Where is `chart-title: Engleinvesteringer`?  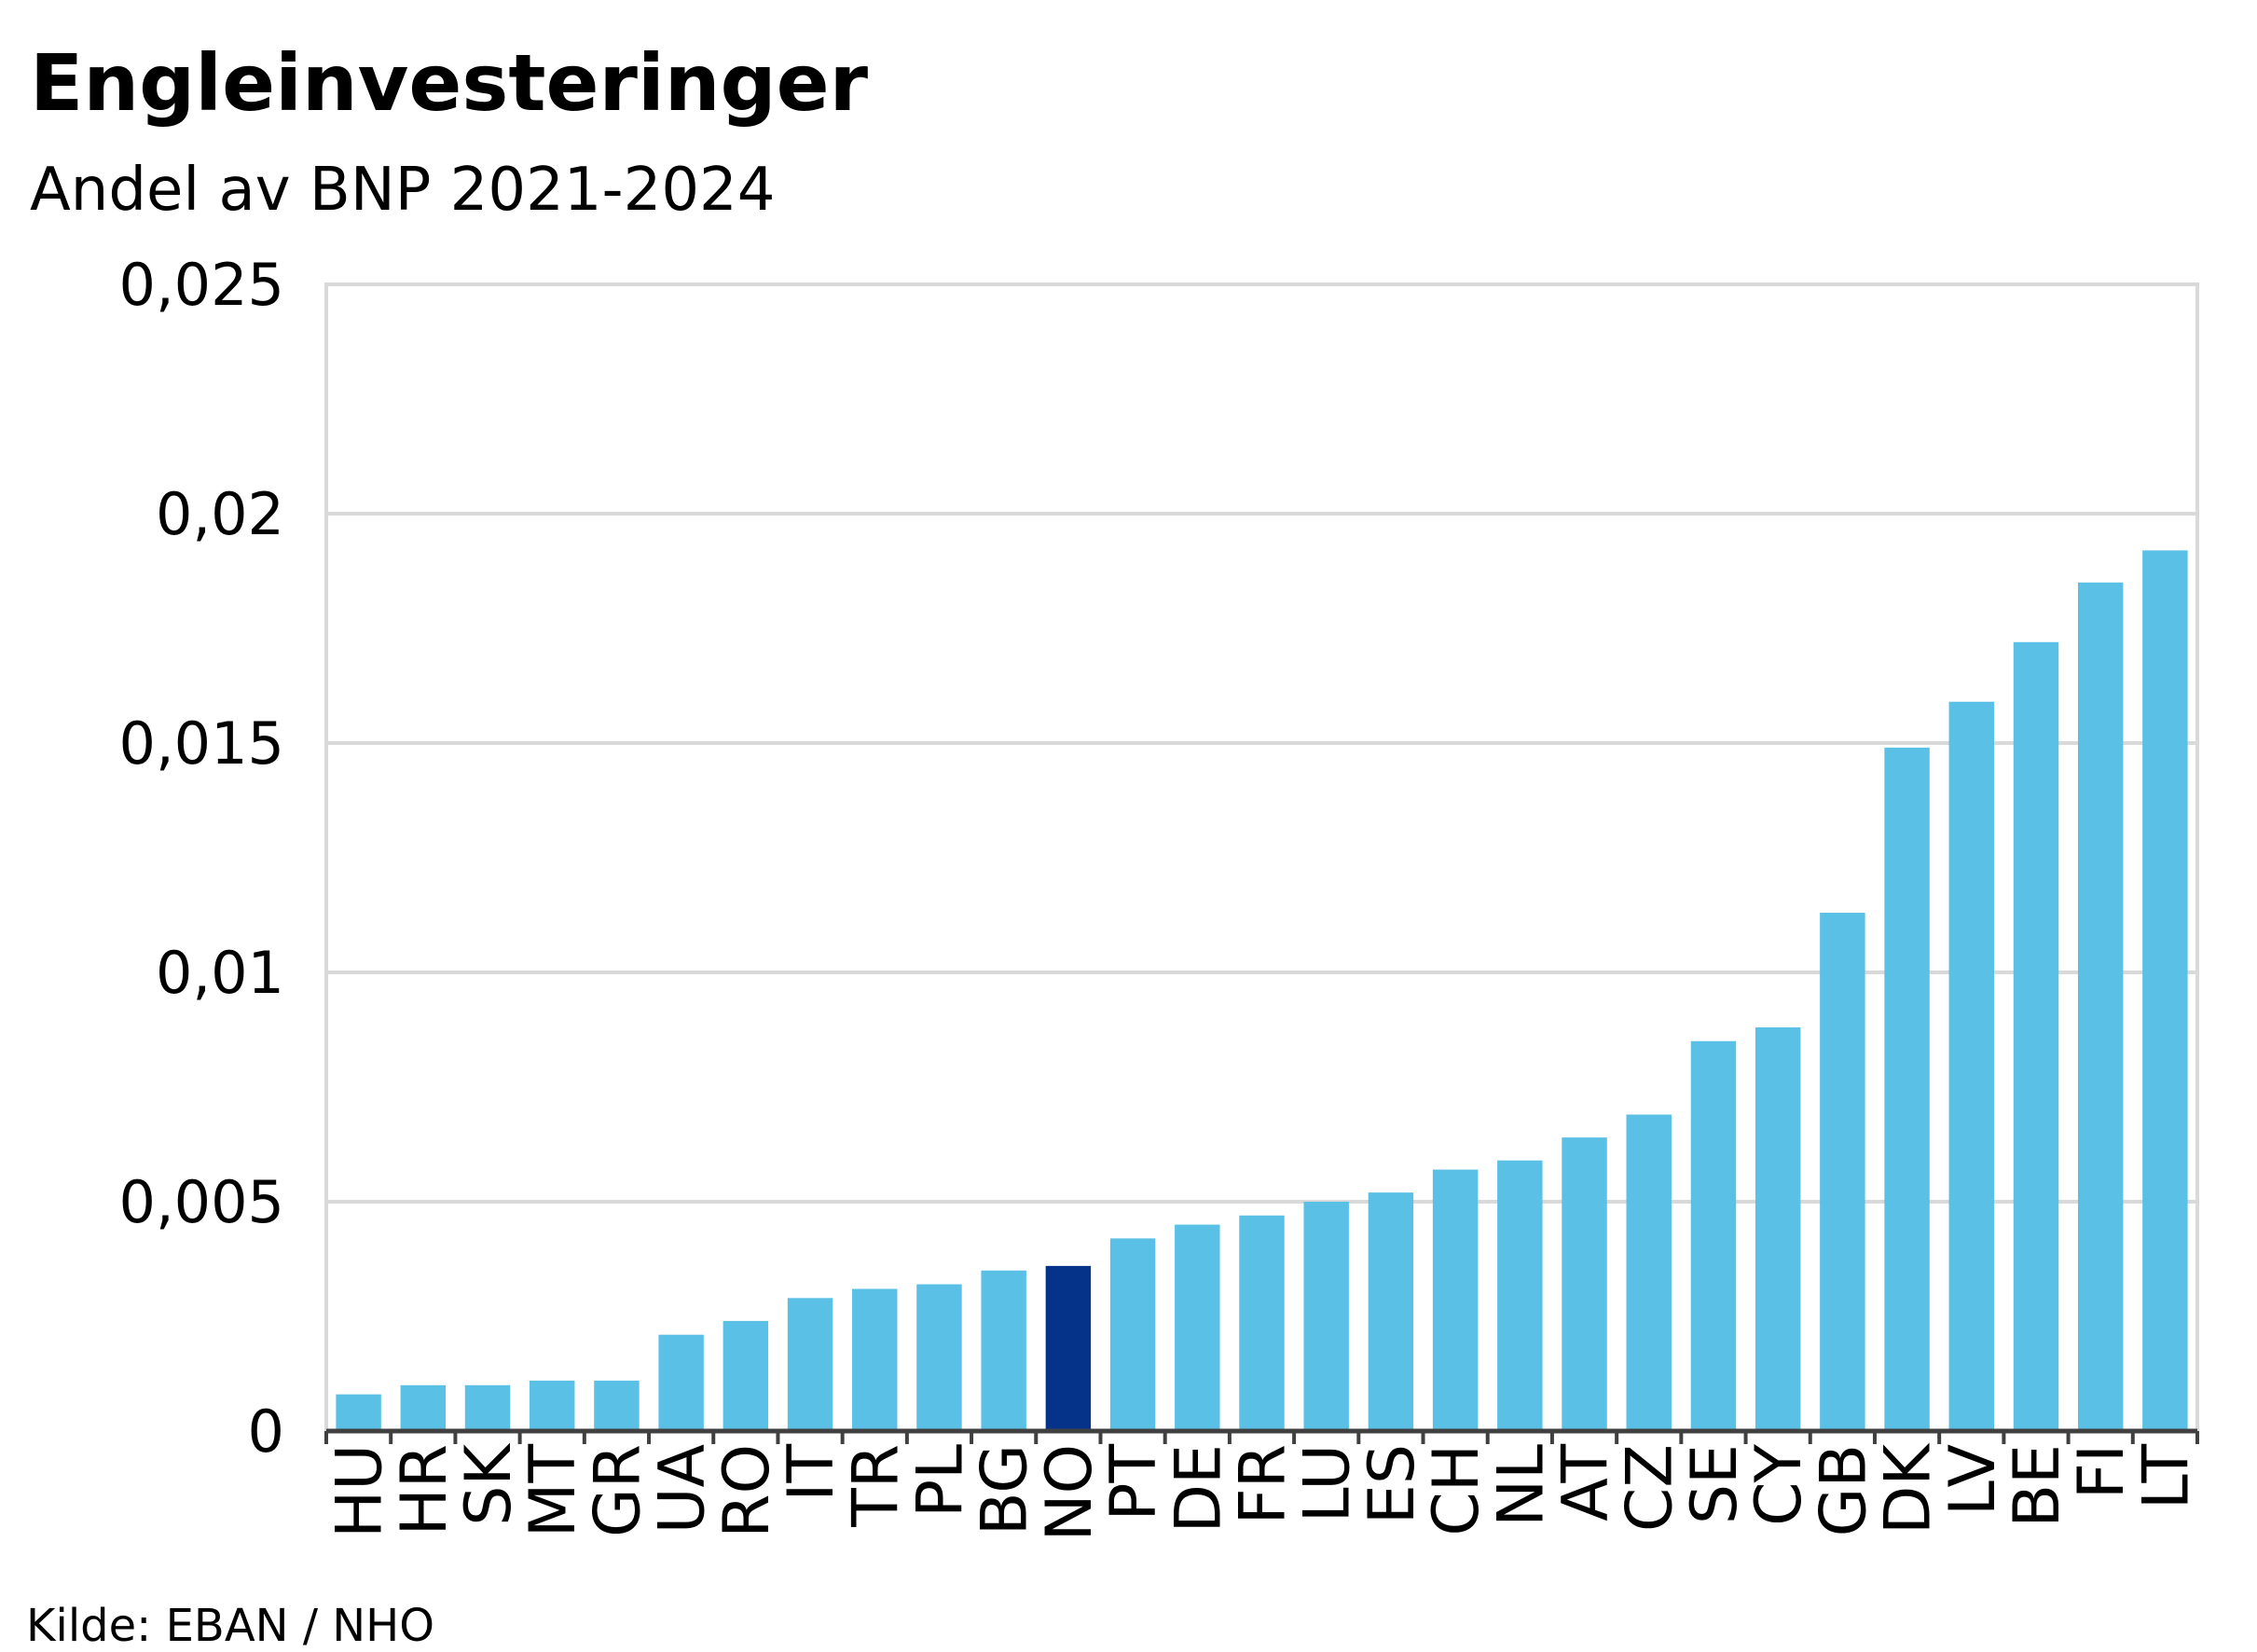
chart-title: Engleinvesteringer is located at coordinates (450, 83).